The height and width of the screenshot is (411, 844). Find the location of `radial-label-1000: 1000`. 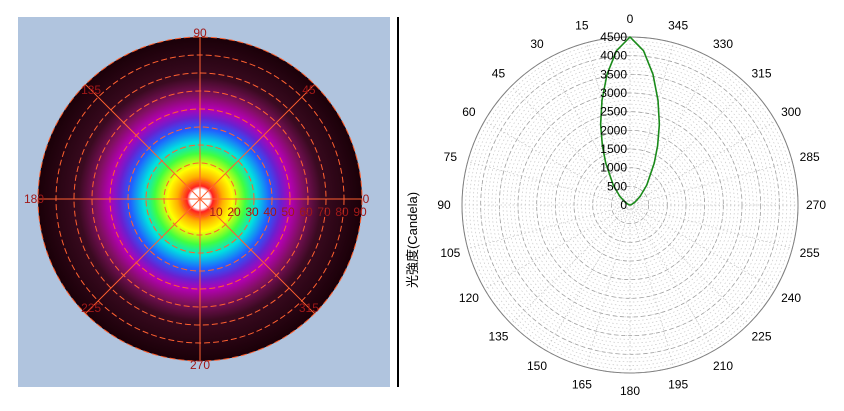

radial-label-1000: 1000 is located at coordinates (613, 168).